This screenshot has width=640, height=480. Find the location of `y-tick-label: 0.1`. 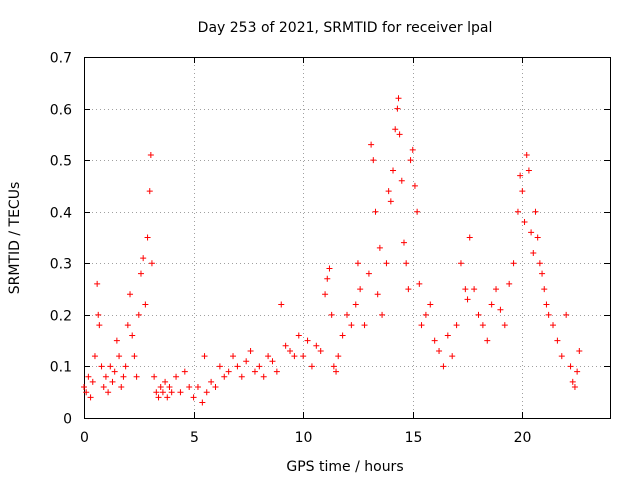

y-tick-label: 0.1 is located at coordinates (61, 368).